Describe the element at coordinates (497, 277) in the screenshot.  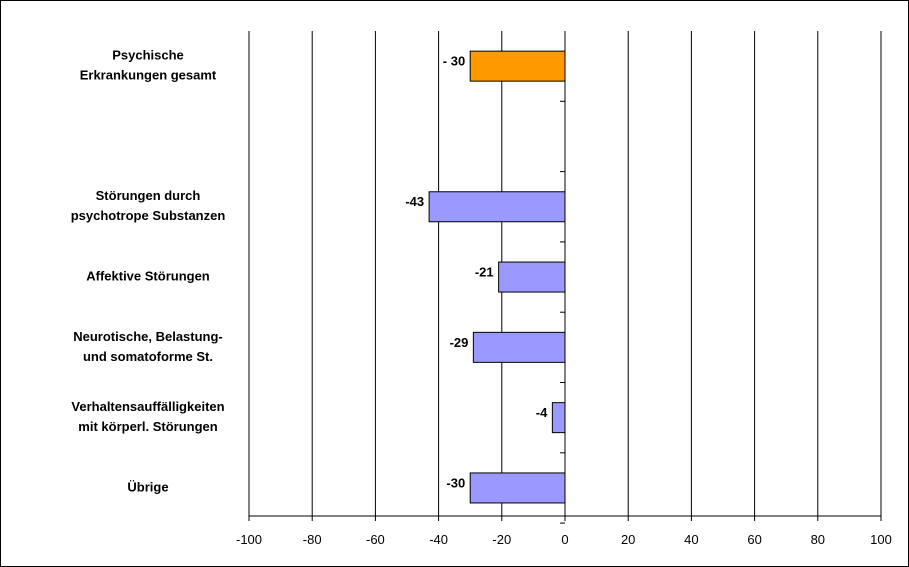
I see `bars` at that location.